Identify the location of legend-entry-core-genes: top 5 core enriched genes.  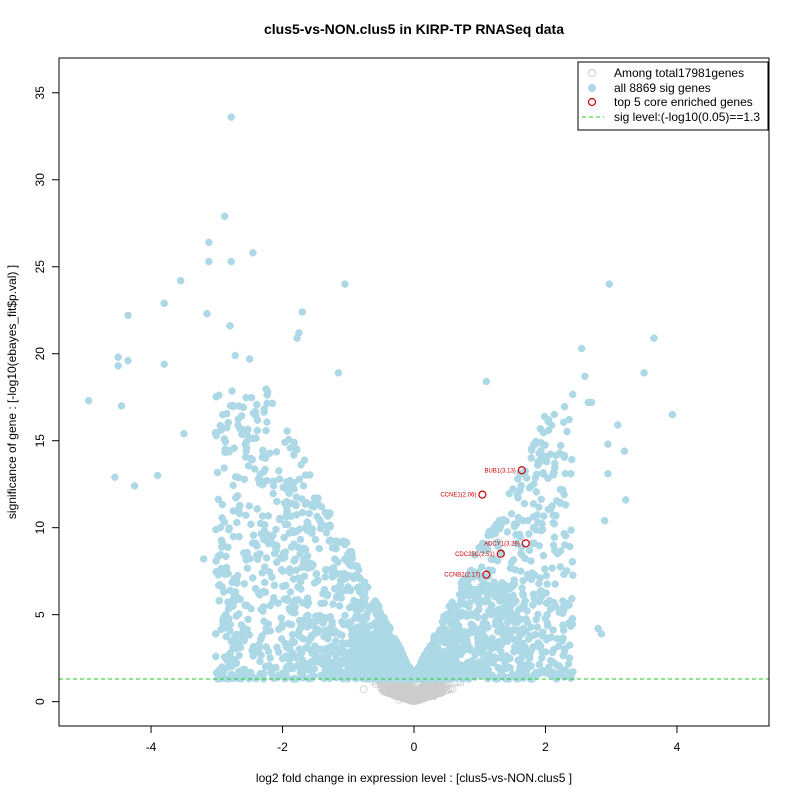
(683, 102).